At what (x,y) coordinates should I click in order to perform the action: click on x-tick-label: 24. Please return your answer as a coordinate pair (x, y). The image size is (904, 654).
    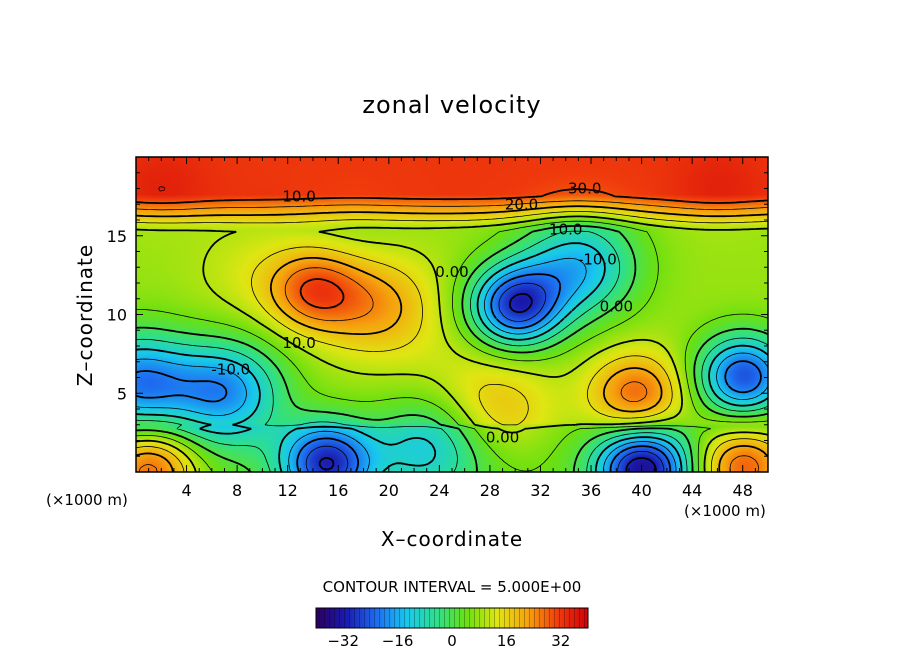
    Looking at the image, I should click on (439, 490).